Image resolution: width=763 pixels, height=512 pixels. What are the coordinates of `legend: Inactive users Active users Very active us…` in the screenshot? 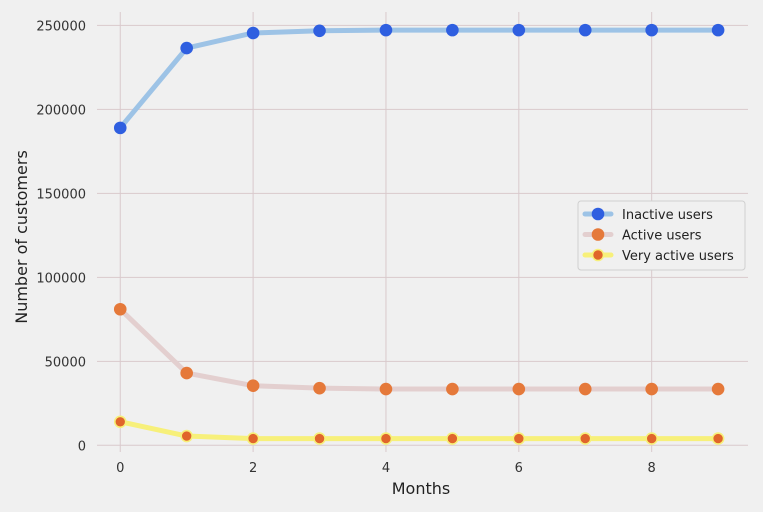 It's located at (661, 235).